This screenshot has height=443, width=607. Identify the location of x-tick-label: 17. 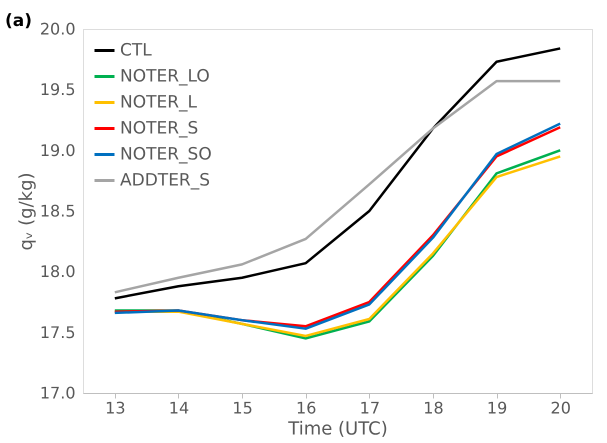
(370, 408).